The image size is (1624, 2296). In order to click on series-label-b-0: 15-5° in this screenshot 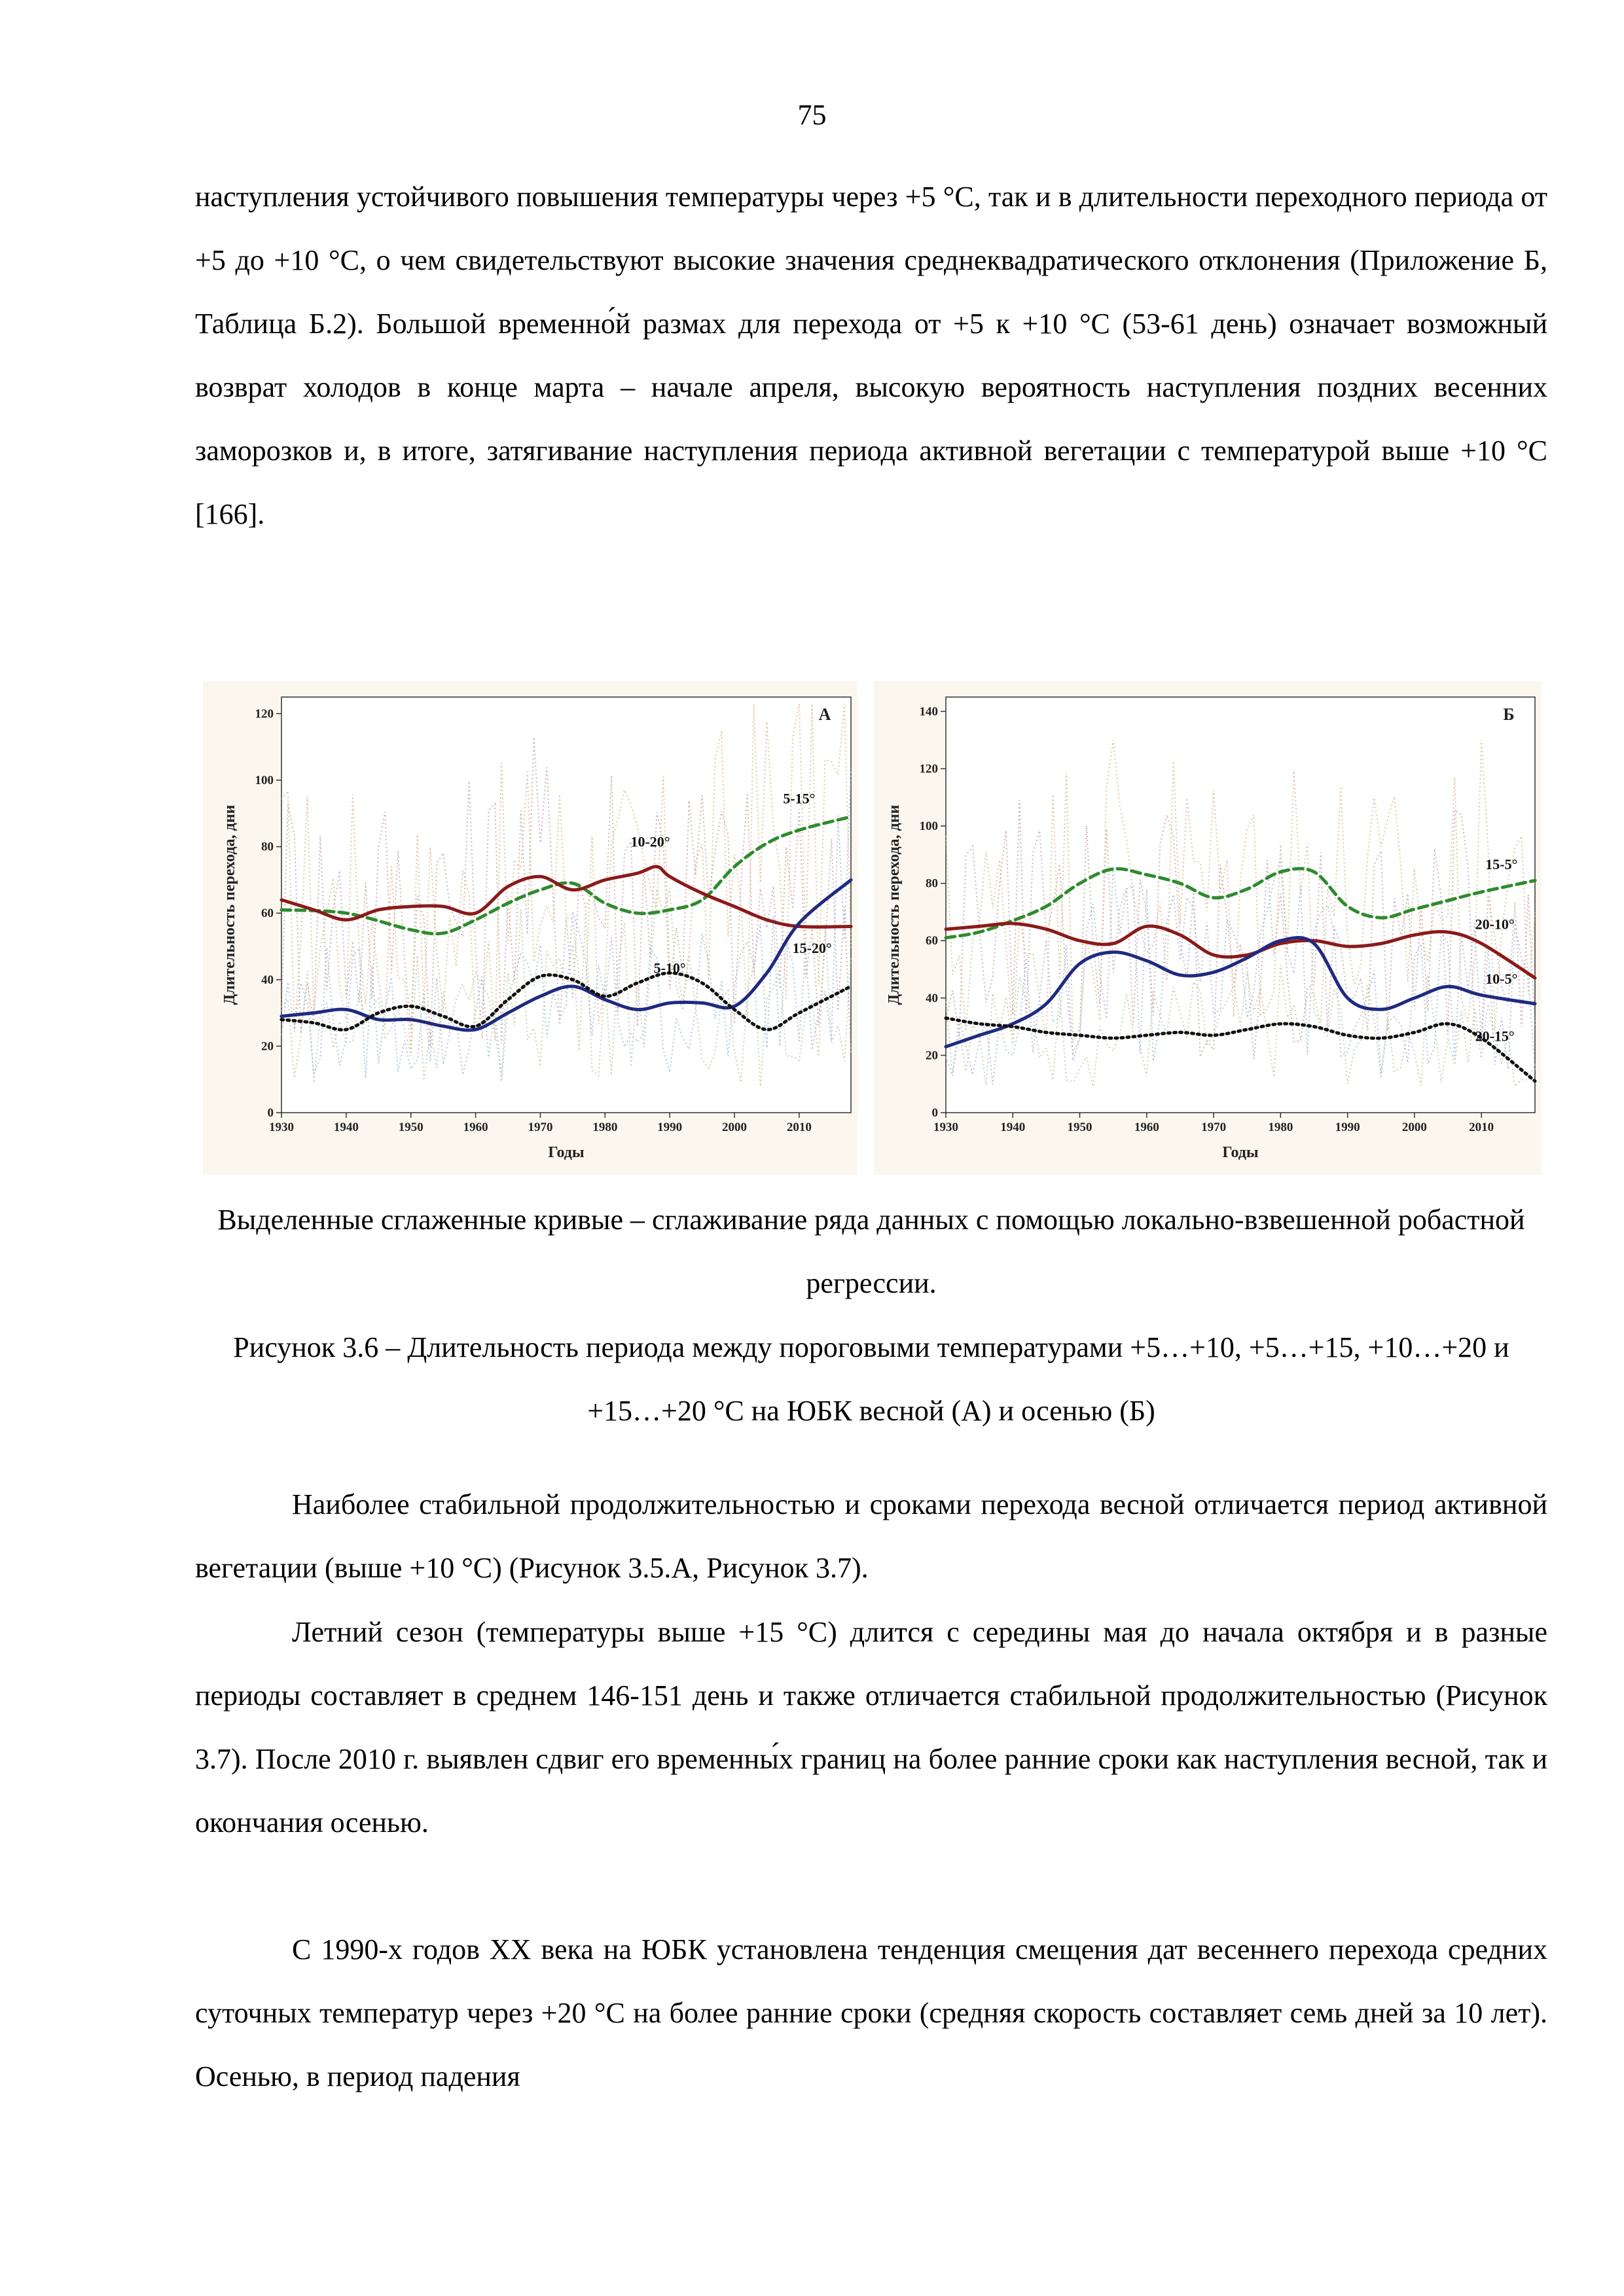, I will do `click(1501, 864)`.